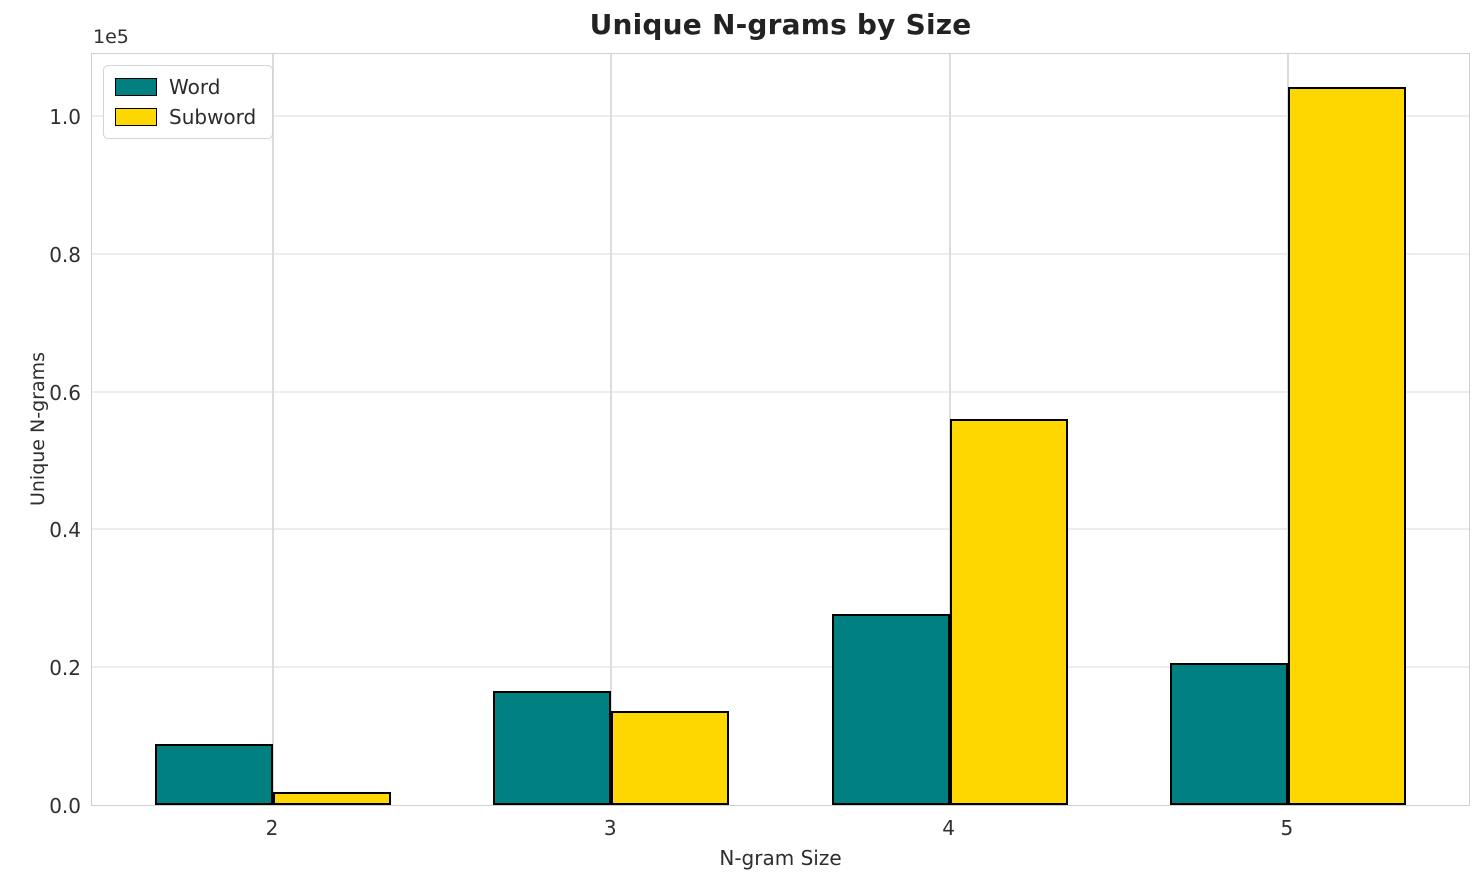 This screenshot has width=1484, height=885. What do you see at coordinates (65, 392) in the screenshot?
I see `y-tick-label: 0.6` at bounding box center [65, 392].